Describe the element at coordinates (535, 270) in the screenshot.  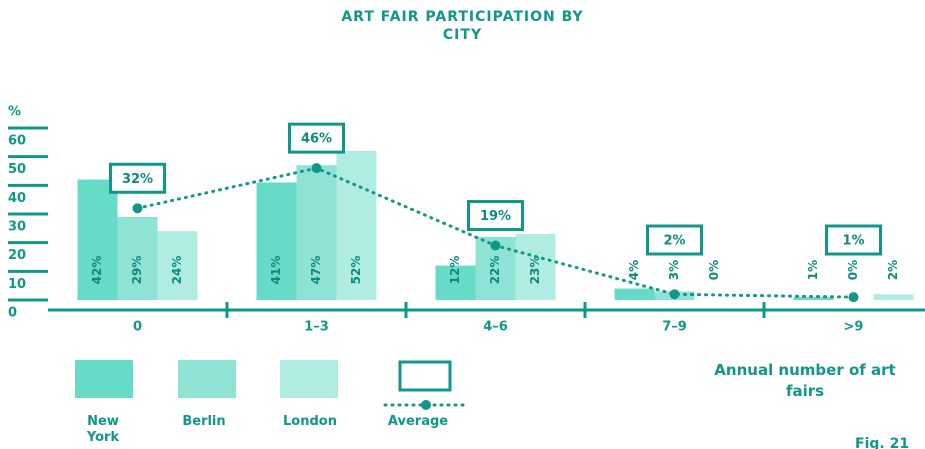
I see `value-label: 23%` at that location.